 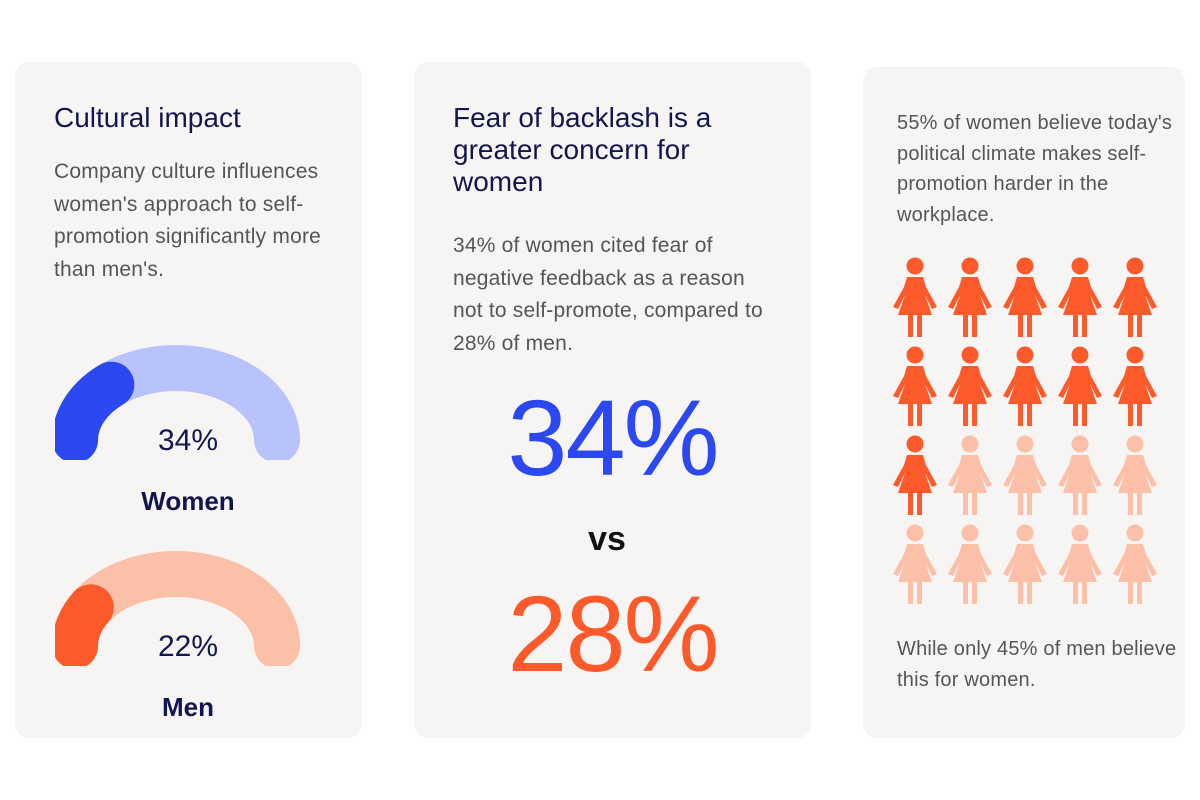 What do you see at coordinates (188, 646) in the screenshot?
I see `men-percentage: 22%` at bounding box center [188, 646].